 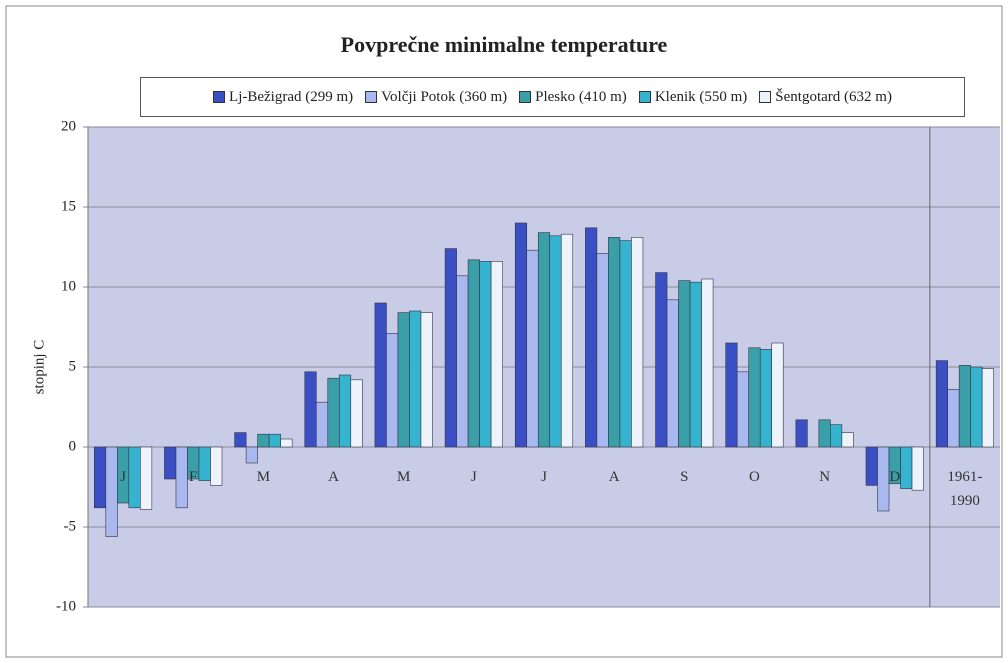 What do you see at coordinates (965, 489) in the screenshot?
I see `x-tick-label: 1961-1990` at bounding box center [965, 489].